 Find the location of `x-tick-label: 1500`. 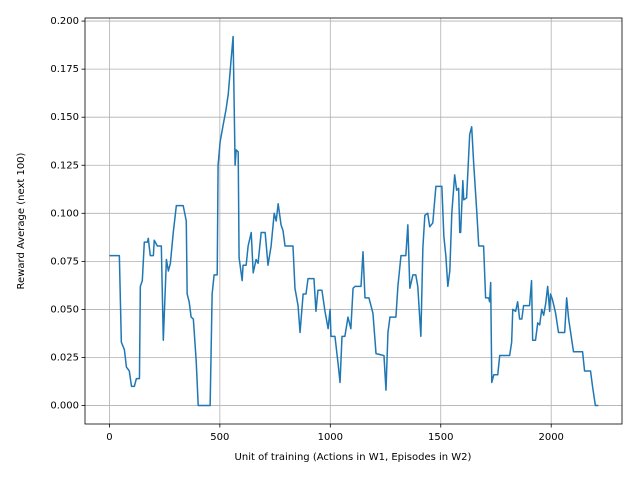

x-tick-label: 1500 is located at coordinates (440, 437).